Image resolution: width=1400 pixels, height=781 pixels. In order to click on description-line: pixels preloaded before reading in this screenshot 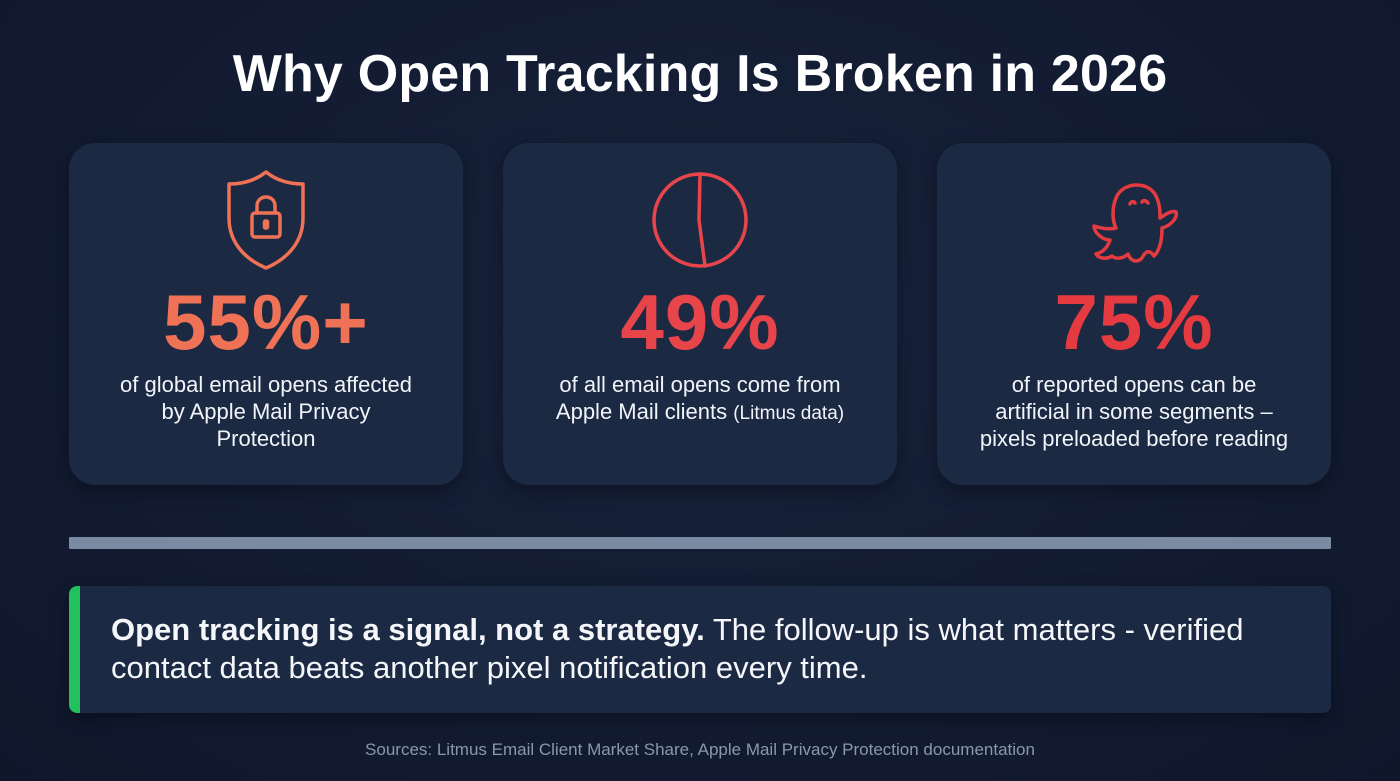, I will do `click(1134, 438)`.